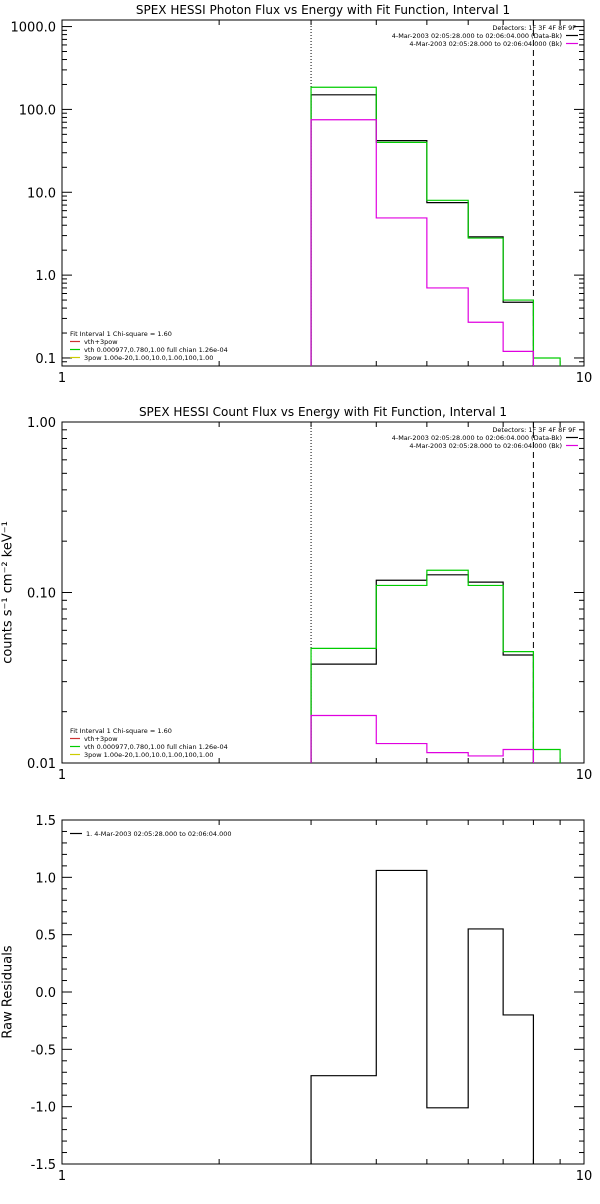 This screenshot has height=1204, width=600. Describe the element at coordinates (45, 821) in the screenshot. I see `y-tick-label: 1.5` at that location.